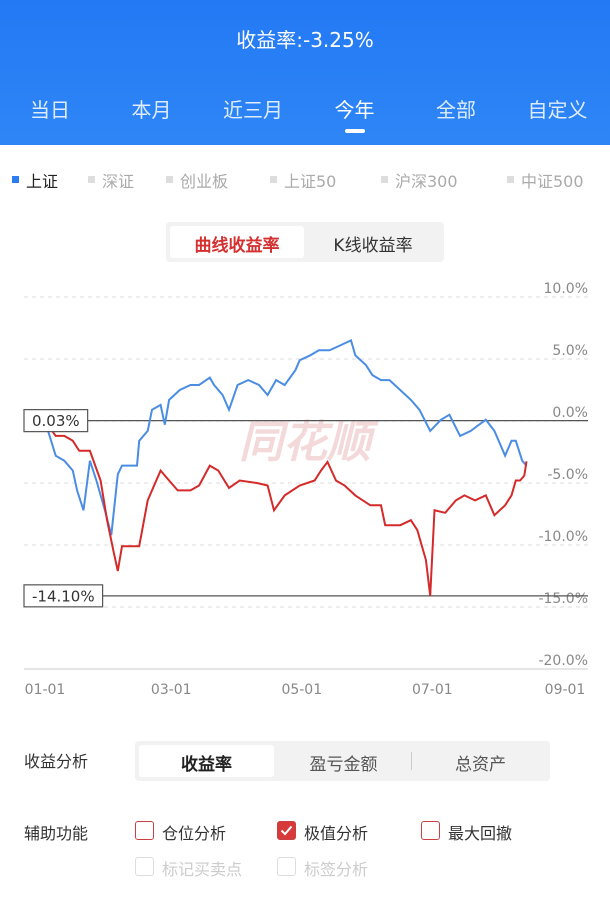 Image resolution: width=610 pixels, height=901 pixels. I want to click on index-tab: 深证, so click(118, 181).